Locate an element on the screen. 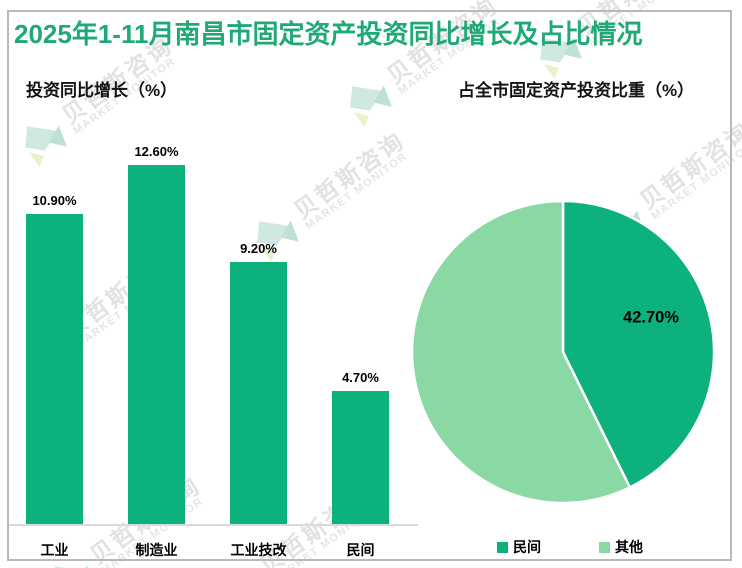 The image size is (742, 568). pie-data-label: 42.70% is located at coordinates (651, 317).